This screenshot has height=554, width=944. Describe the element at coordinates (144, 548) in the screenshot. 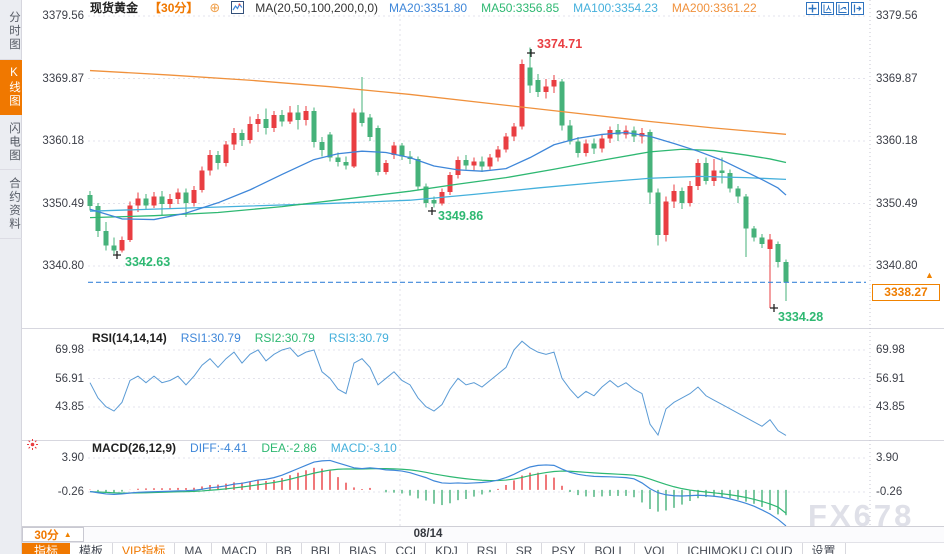

I see `toolbar-item-VIP指标: VIP指标` at that location.